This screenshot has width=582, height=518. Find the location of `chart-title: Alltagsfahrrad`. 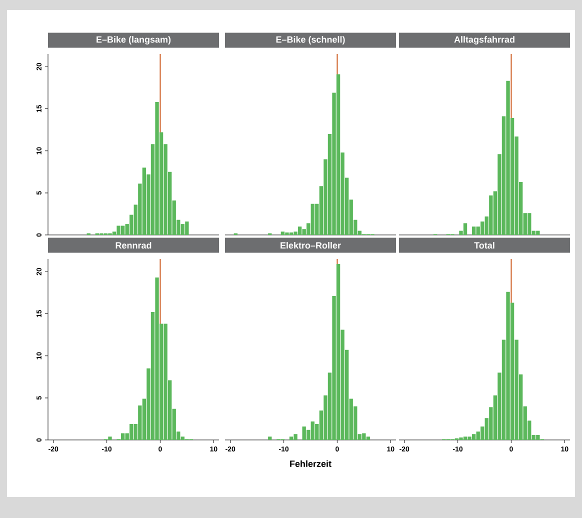

chart-title: Alltagsfahrrad is located at coordinates (484, 40).